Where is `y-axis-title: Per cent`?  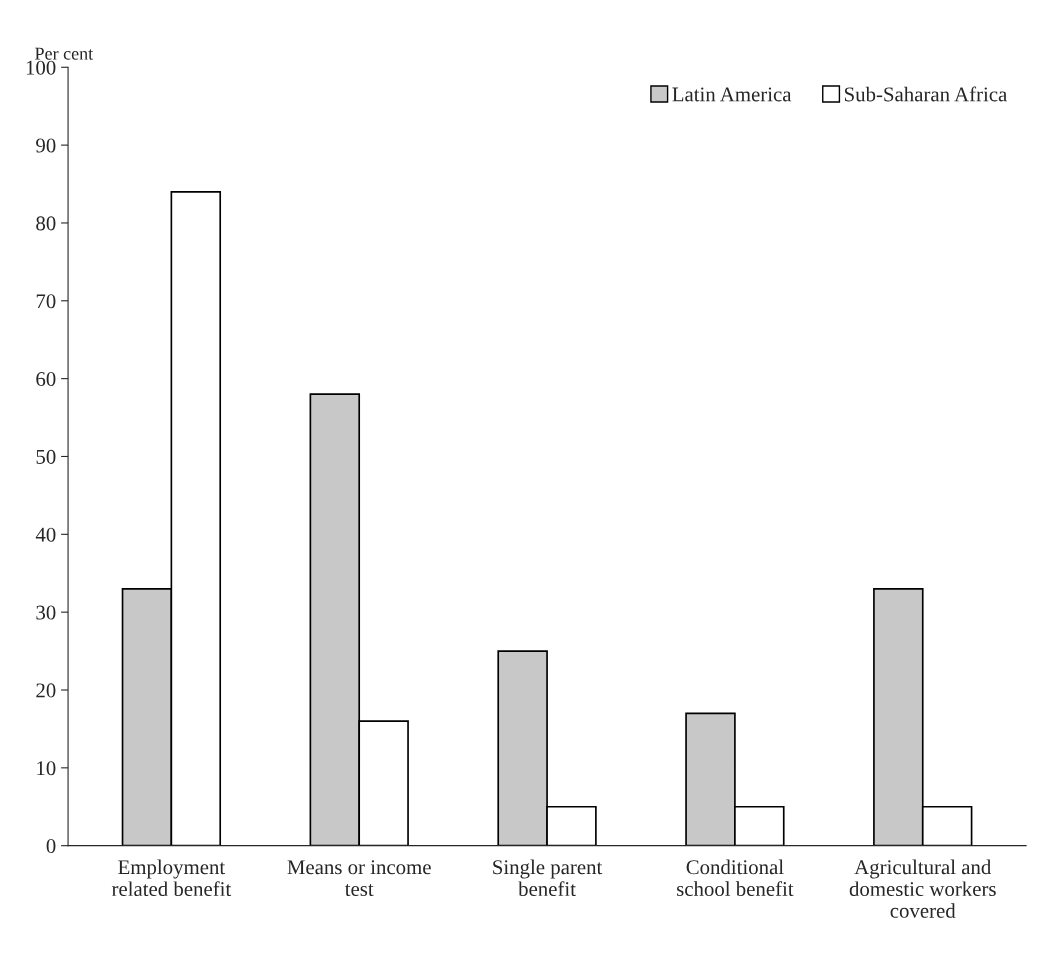 y-axis-title: Per cent is located at coordinates (64, 53).